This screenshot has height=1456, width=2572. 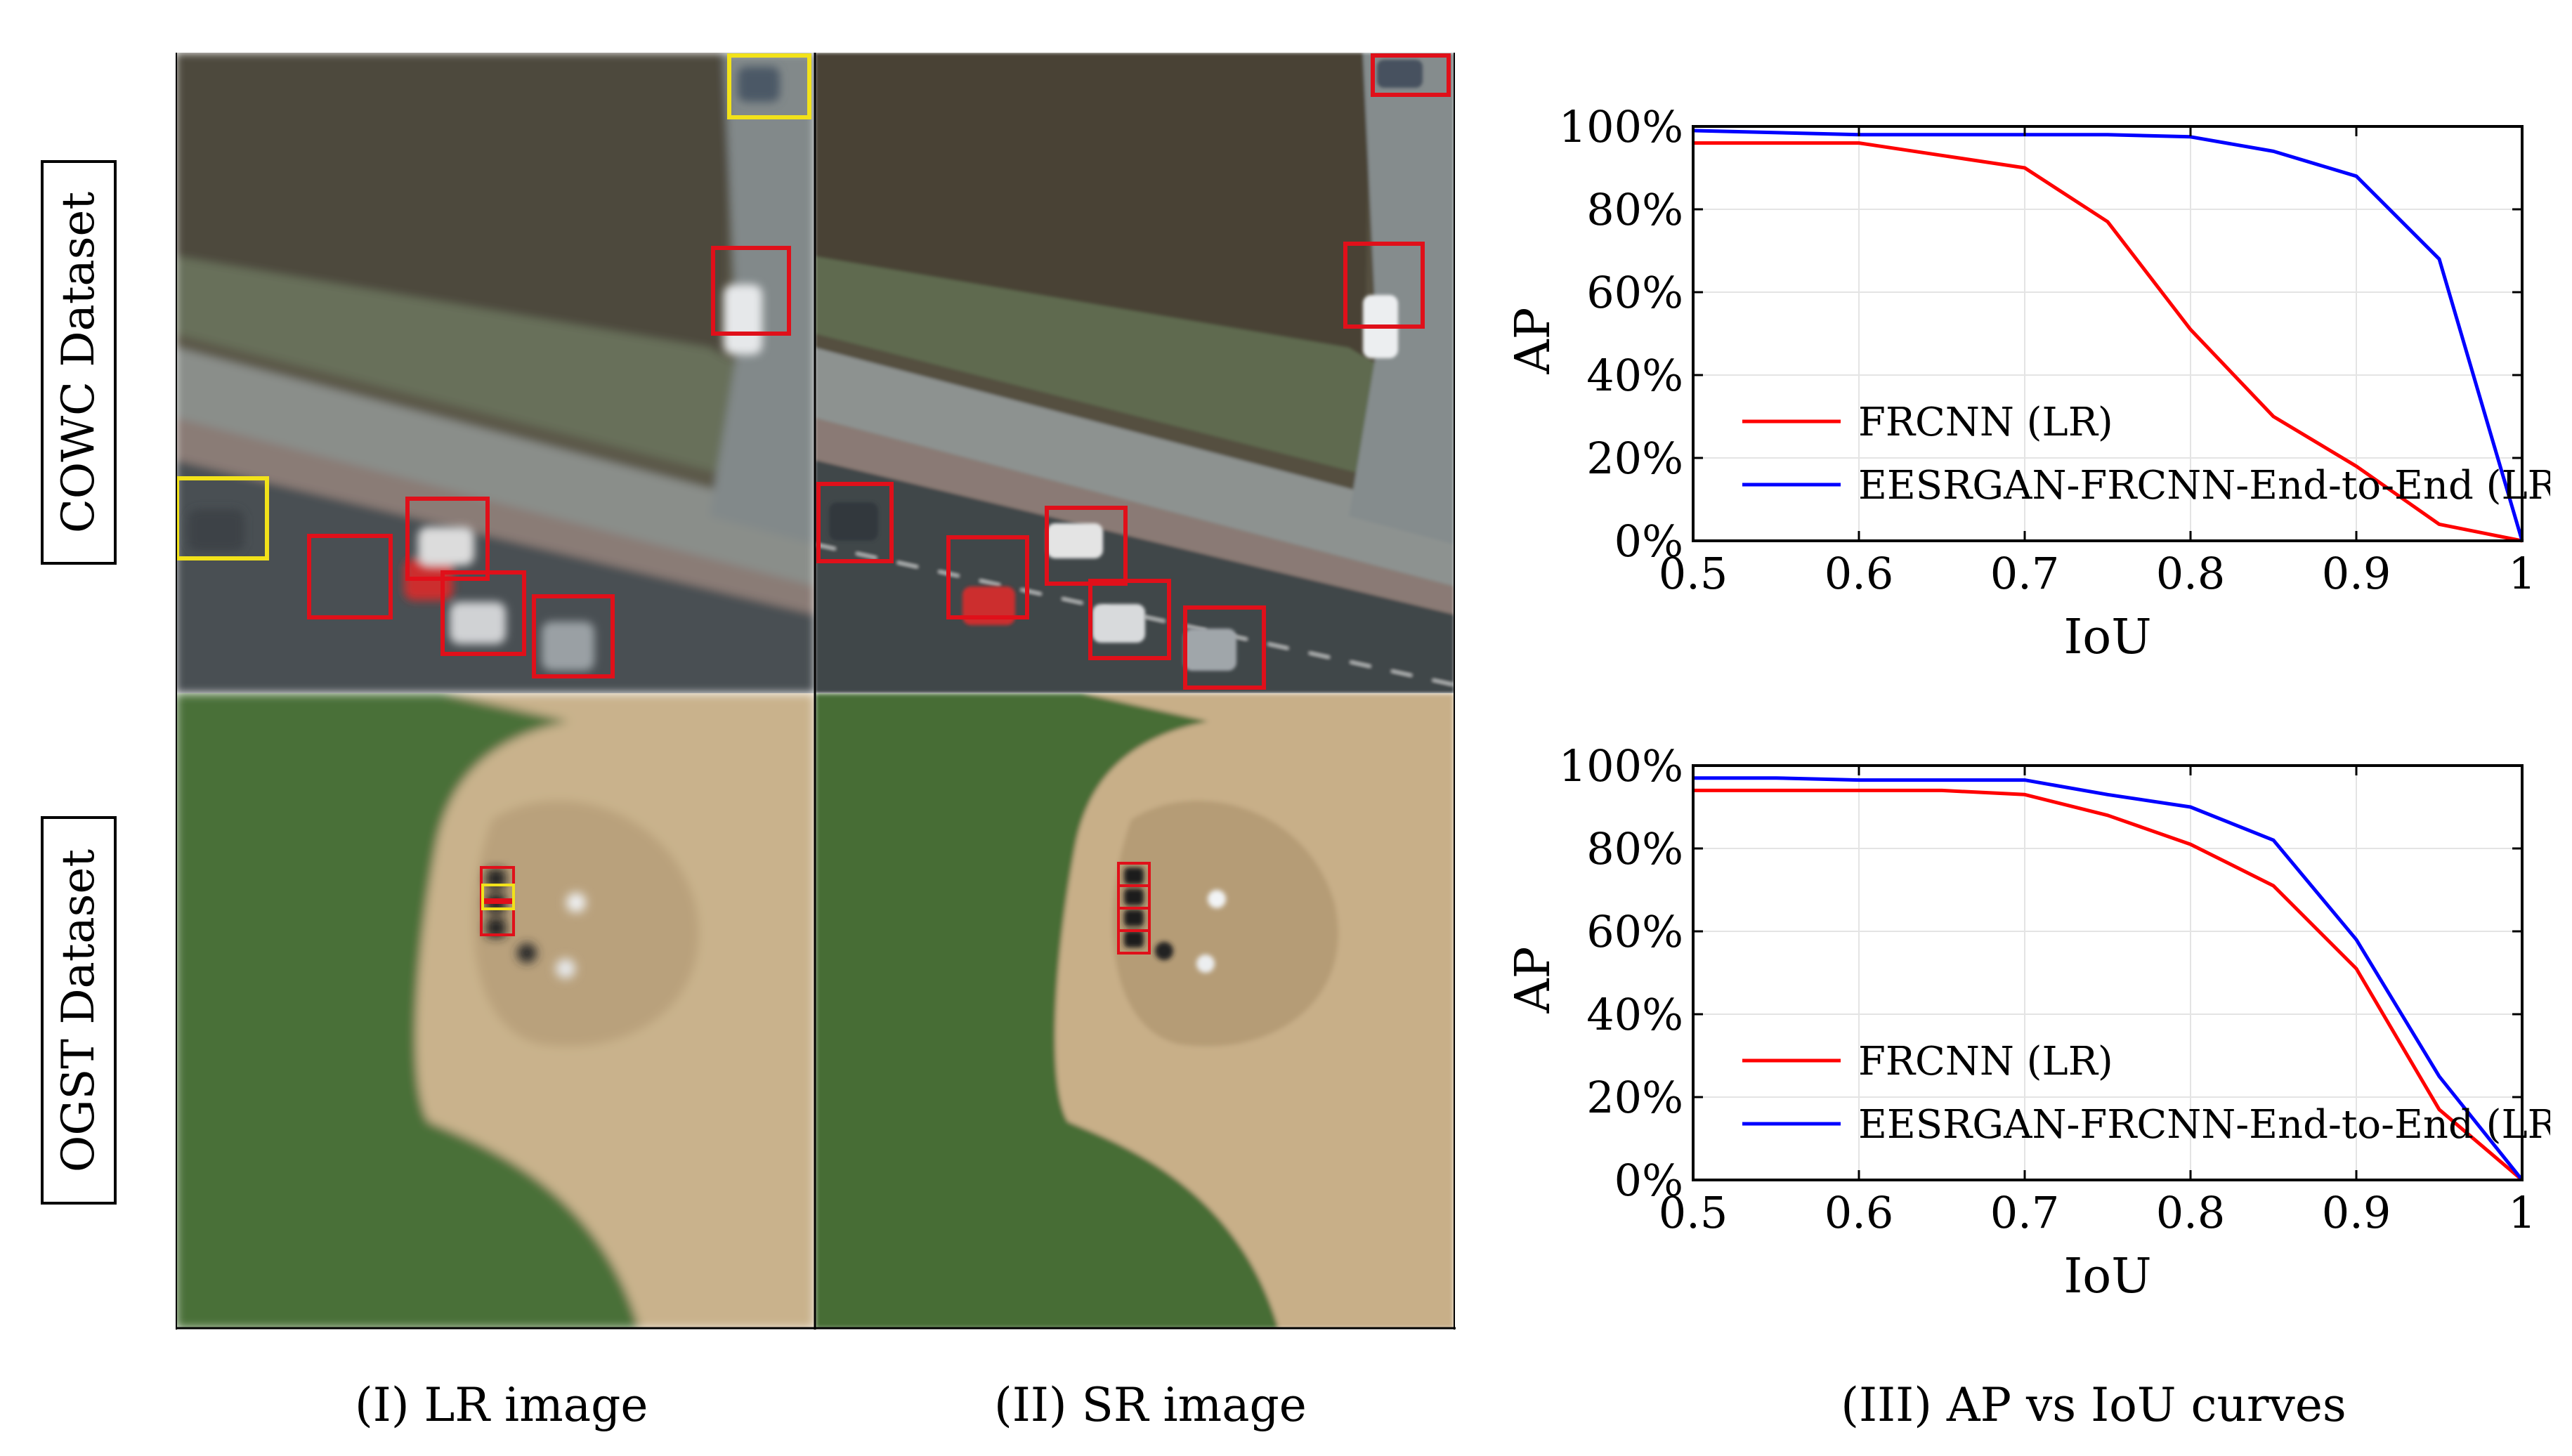 What do you see at coordinates (498, 897) in the screenshot?
I see `lr-ogst-fn-box` at bounding box center [498, 897].